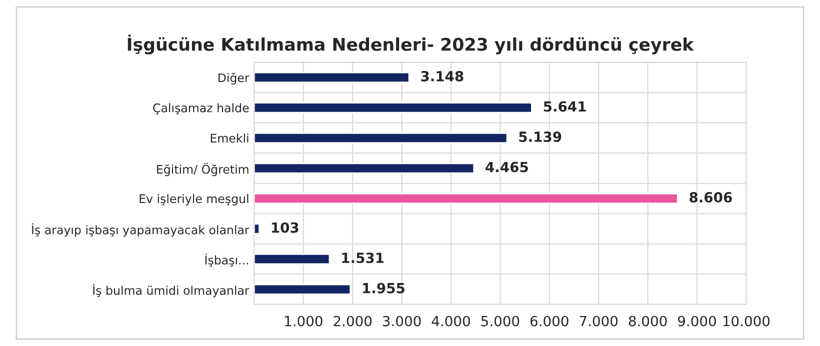 Image resolution: width=820 pixels, height=346 pixels. Describe the element at coordinates (697, 321) in the screenshot. I see `x-tick-label: 9.000` at that location.